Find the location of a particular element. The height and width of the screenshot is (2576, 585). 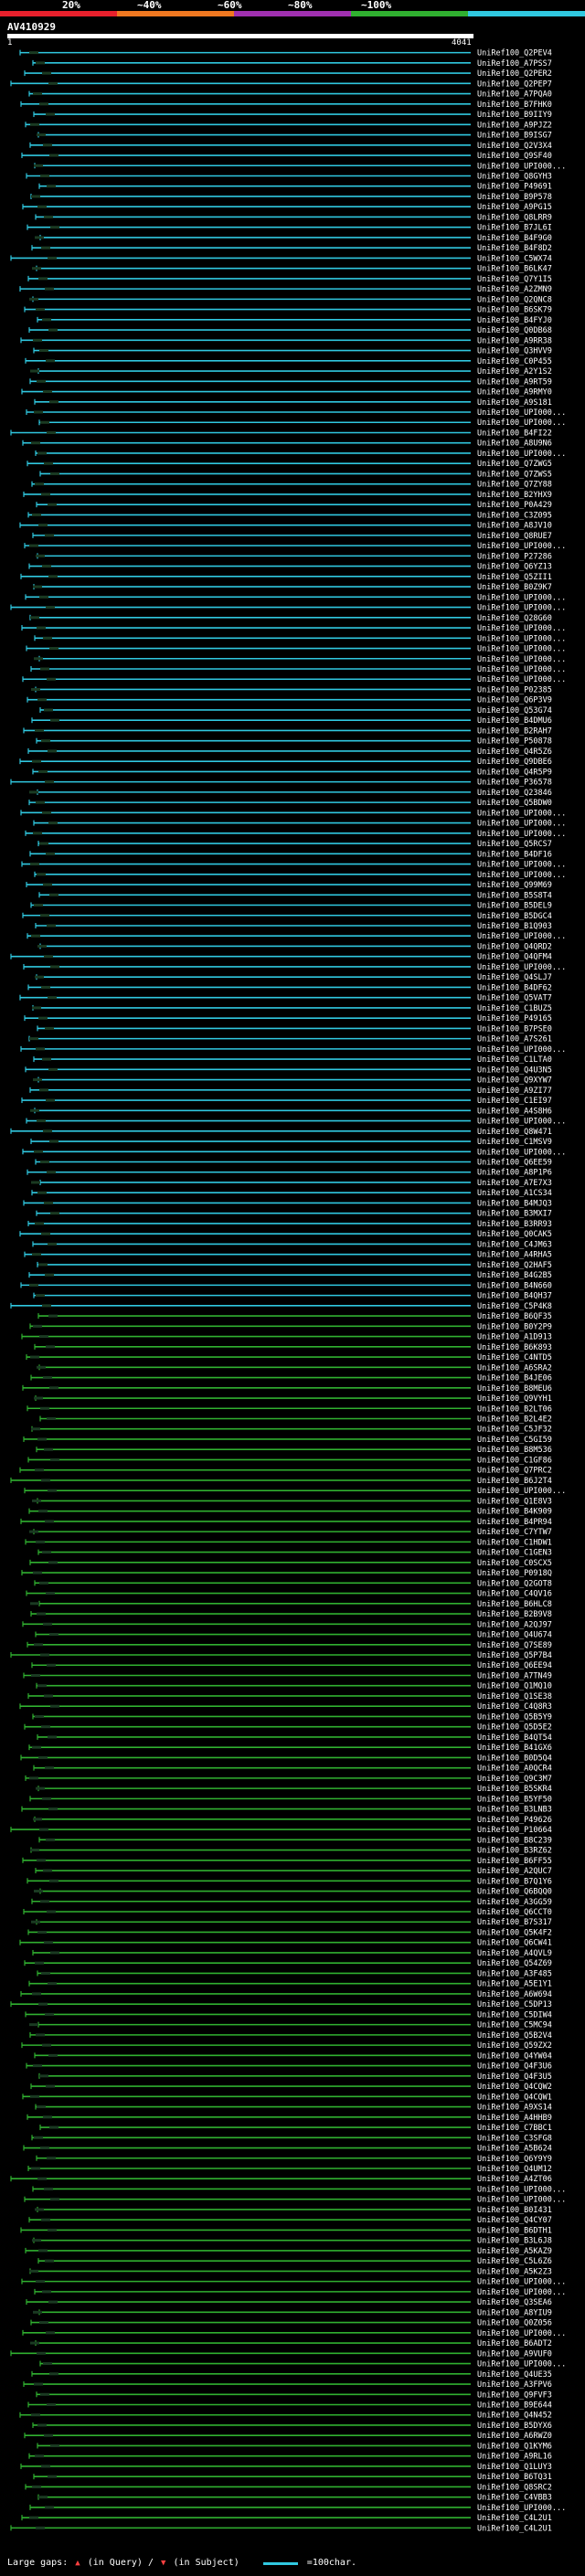

hit-row: UniRef100_Q7ZY88 is located at coordinates (291, 485).